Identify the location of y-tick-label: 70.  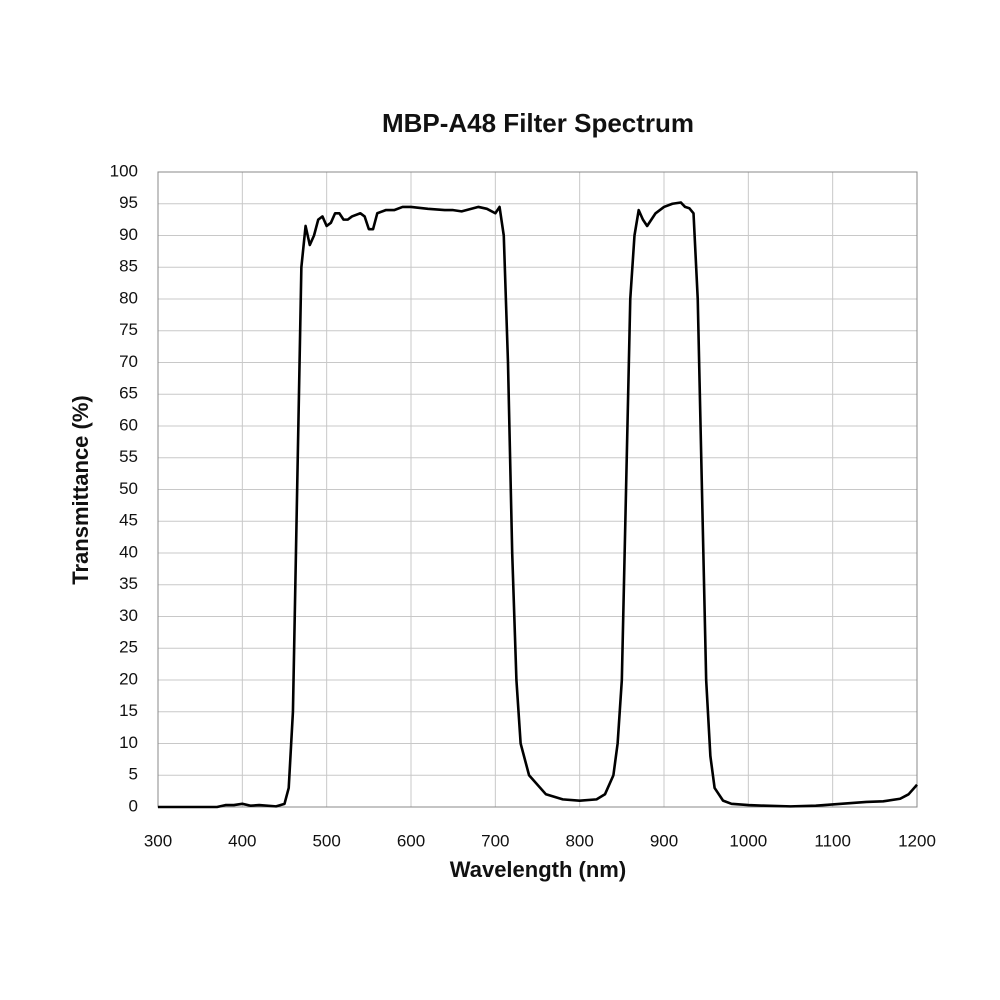
(128, 361).